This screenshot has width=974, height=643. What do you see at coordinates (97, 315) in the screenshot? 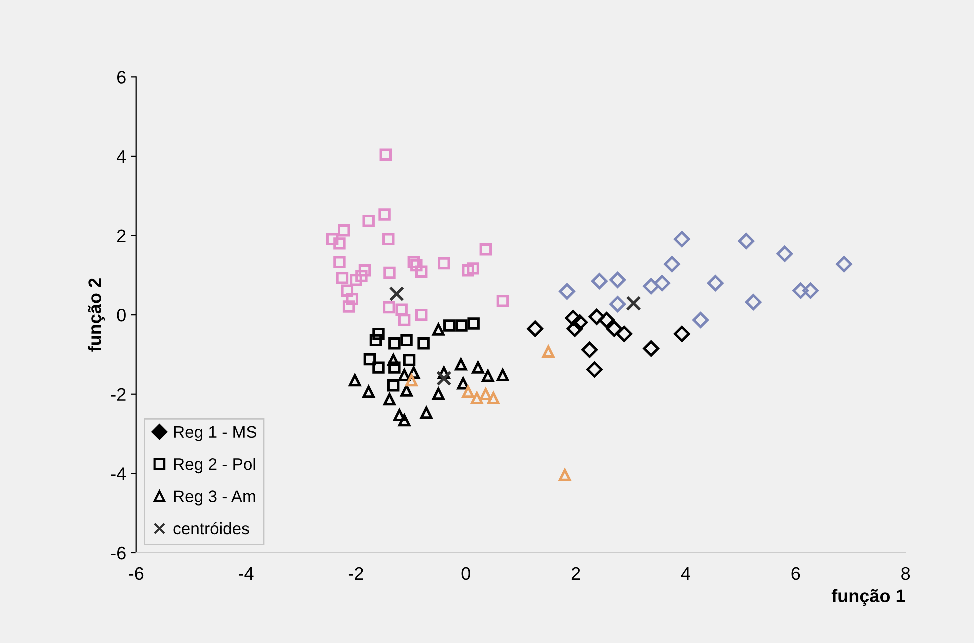
I see `y-axis-title: função 2` at bounding box center [97, 315].